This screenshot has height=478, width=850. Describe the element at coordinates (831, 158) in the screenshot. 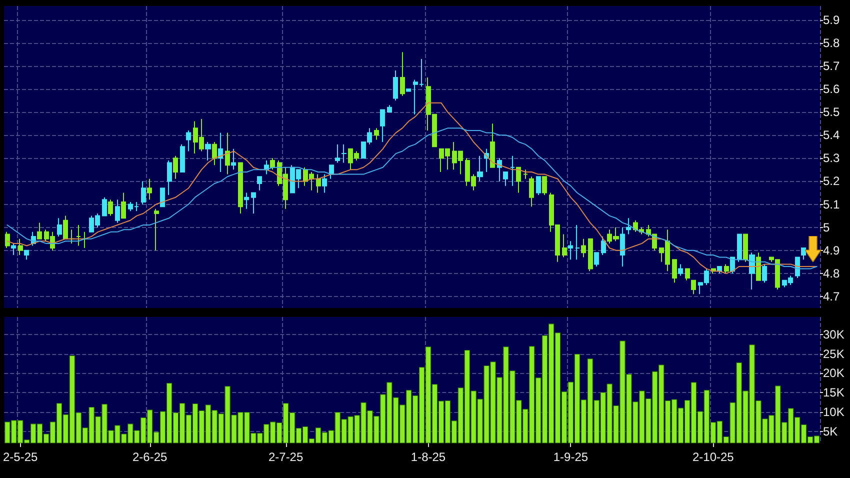

I see `y-tick-label: 5.3` at that location.